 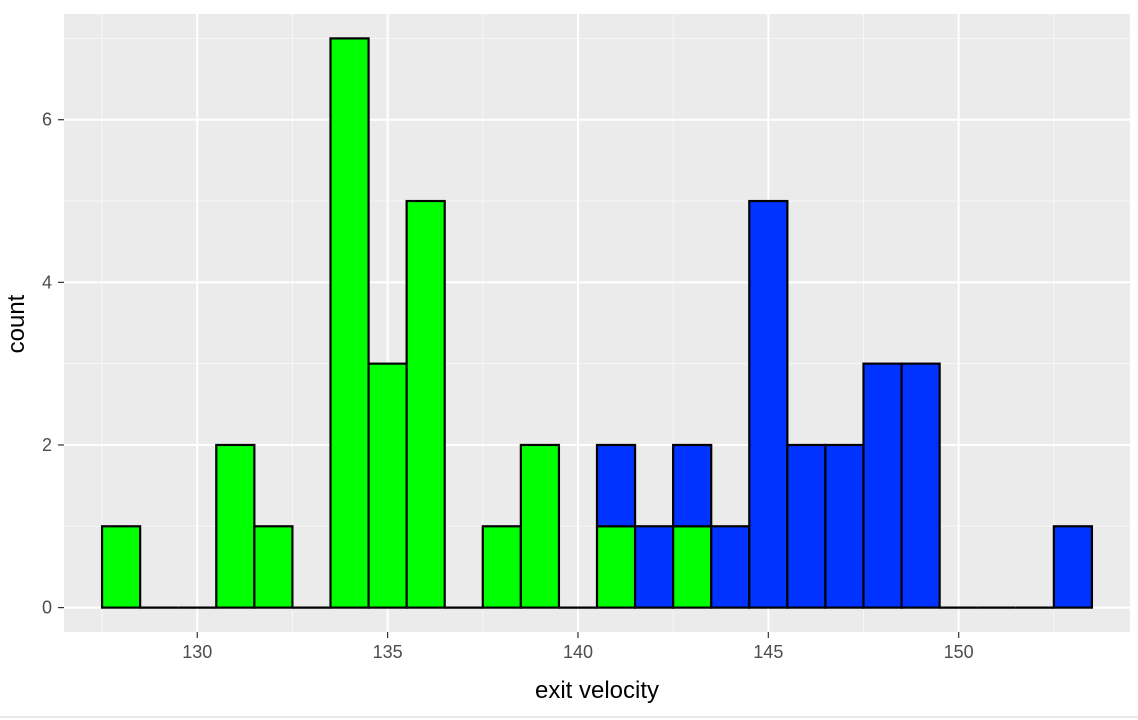 I want to click on y-tick-label: 4, so click(x=47, y=282).